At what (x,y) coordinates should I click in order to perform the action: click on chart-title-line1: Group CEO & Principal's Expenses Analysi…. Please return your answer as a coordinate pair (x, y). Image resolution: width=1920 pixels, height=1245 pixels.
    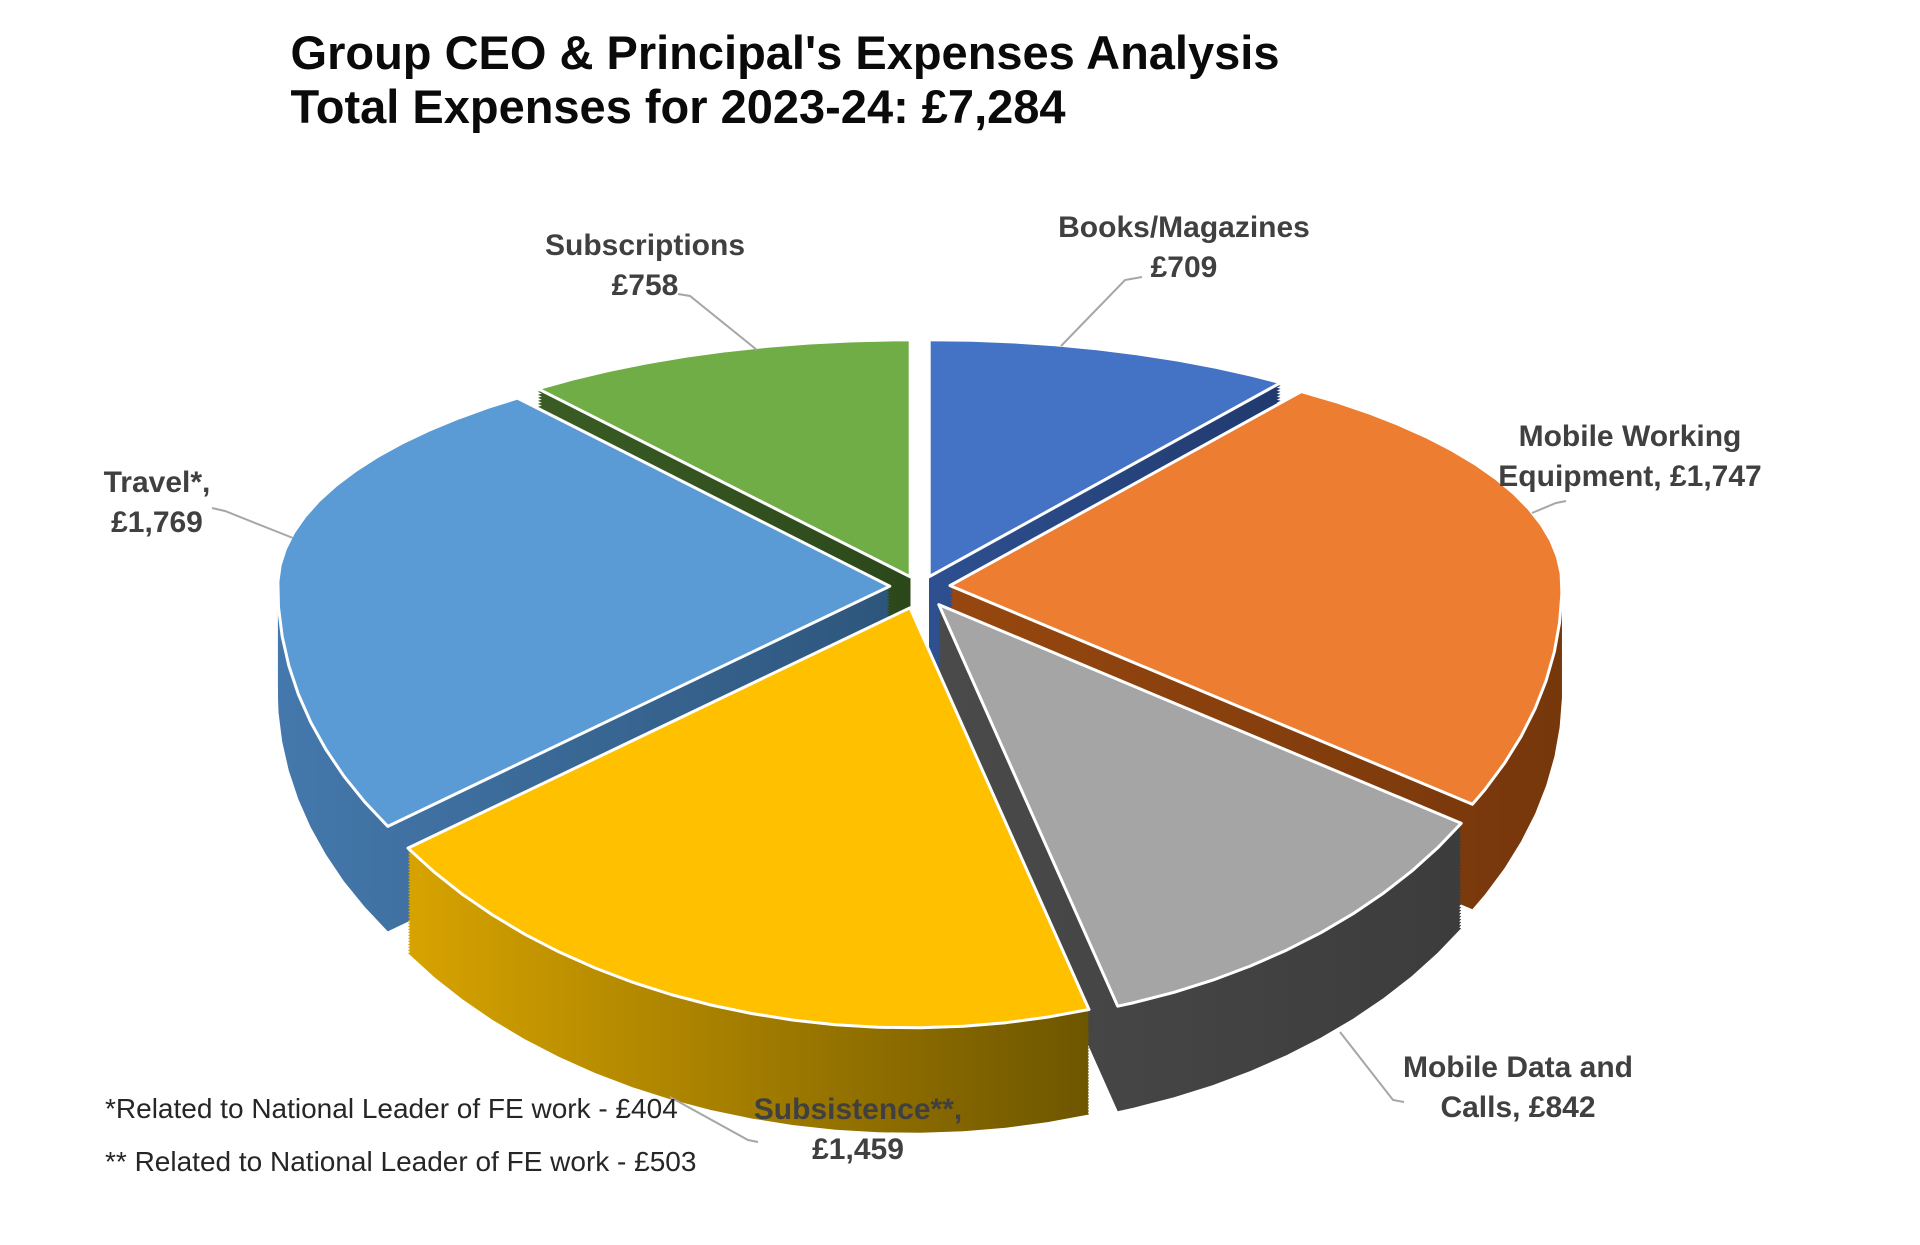
    Looking at the image, I should click on (785, 52).